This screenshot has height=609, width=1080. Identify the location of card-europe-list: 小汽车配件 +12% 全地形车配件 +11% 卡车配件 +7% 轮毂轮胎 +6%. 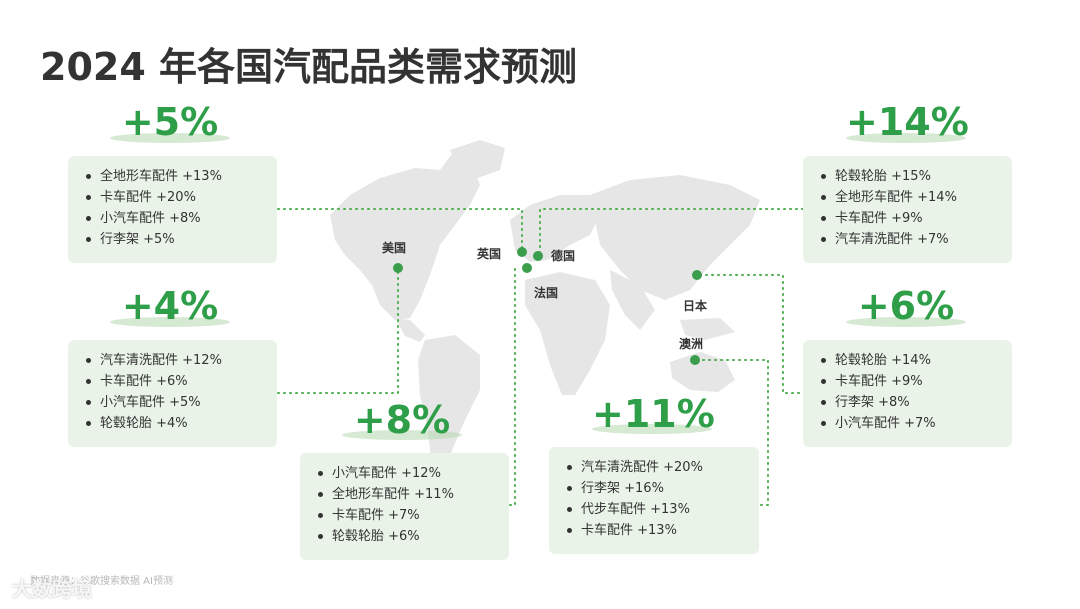
(404, 505).